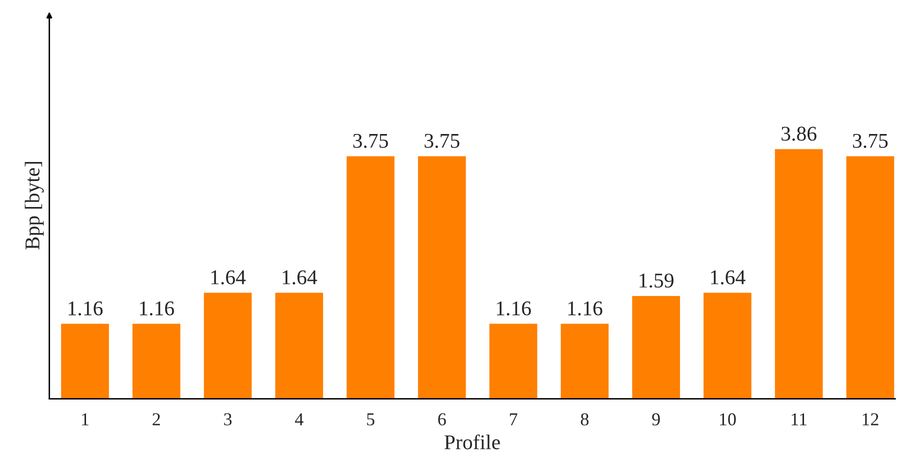 The height and width of the screenshot is (472, 897). What do you see at coordinates (299, 419) in the screenshot?
I see `x-tick-label: 4` at bounding box center [299, 419].